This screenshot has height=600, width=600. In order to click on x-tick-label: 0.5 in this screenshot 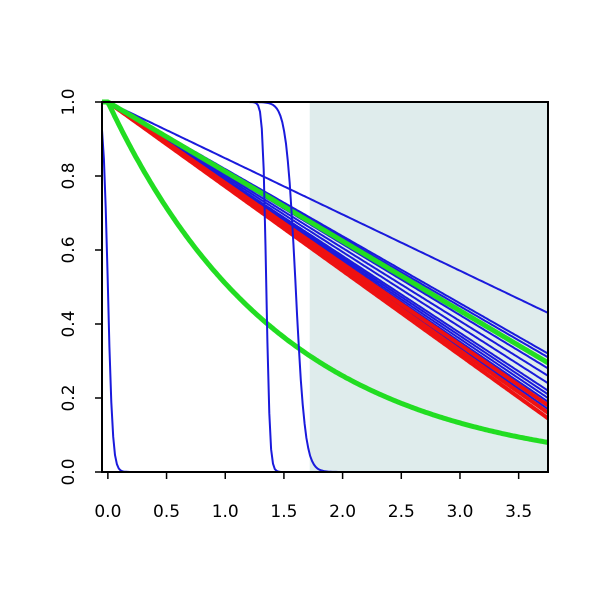, I will do `click(166, 512)`.